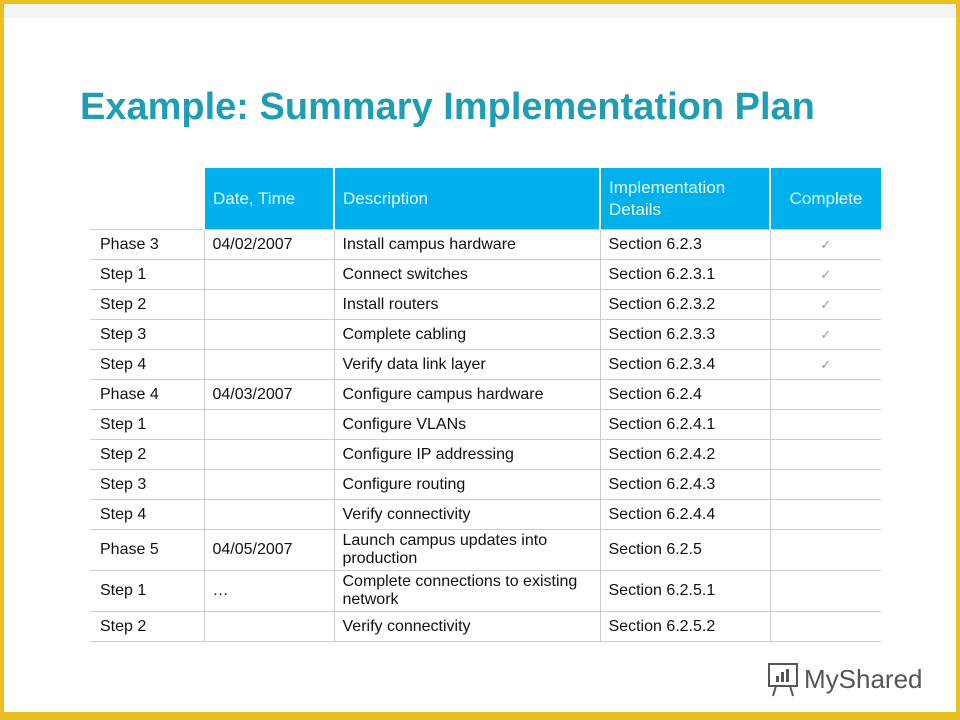 This screenshot has height=720, width=960. I want to click on row-implementation: Section 6.2.3.1, so click(684, 274).